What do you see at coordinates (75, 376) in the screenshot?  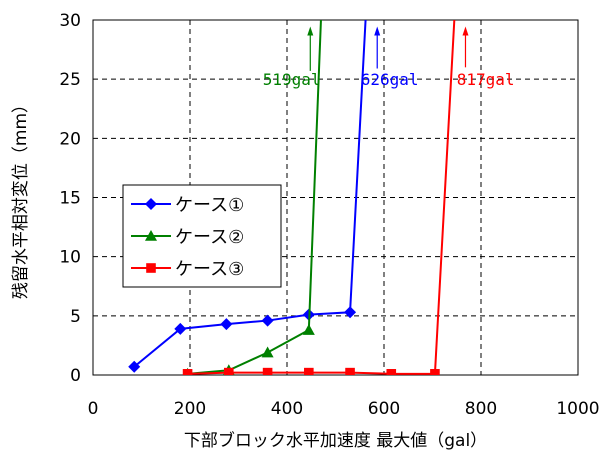 I see `y-tick-label: 0` at bounding box center [75, 376].